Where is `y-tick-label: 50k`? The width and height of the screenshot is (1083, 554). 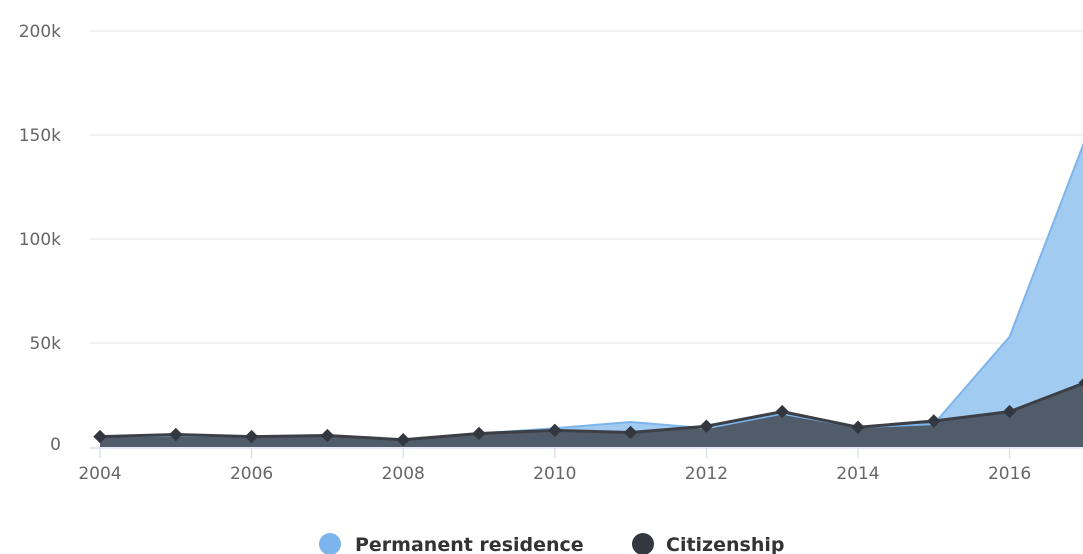 y-tick-label: 50k is located at coordinates (46, 344).